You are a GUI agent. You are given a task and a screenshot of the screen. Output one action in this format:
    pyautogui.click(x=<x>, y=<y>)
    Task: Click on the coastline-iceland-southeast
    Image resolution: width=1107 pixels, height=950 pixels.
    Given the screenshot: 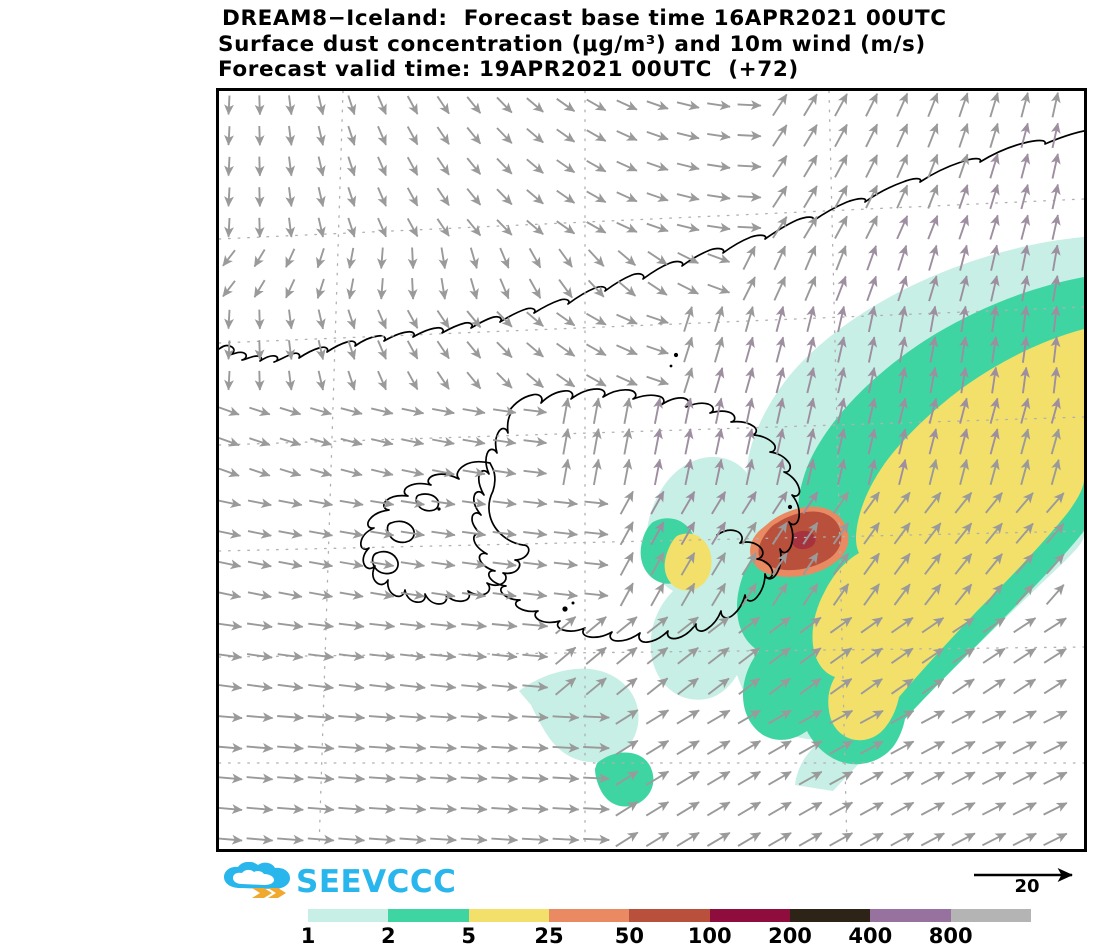 What is the action you would take?
    pyautogui.click(x=745, y=554)
    